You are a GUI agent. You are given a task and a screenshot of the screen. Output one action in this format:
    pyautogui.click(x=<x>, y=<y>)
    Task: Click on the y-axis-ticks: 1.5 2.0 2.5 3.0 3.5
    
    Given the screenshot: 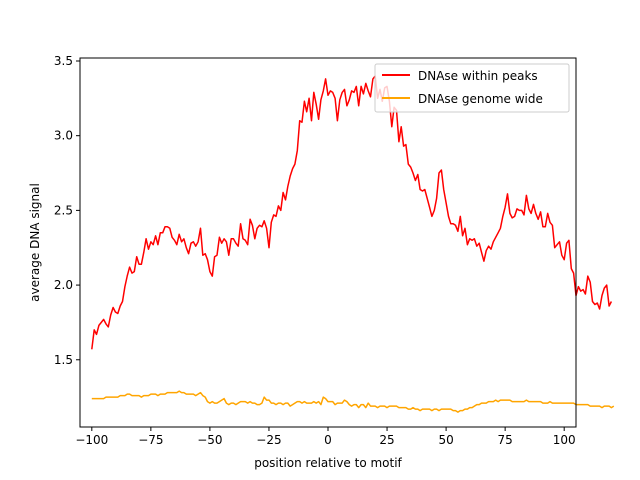 What is the action you would take?
    pyautogui.click(x=67, y=210)
    